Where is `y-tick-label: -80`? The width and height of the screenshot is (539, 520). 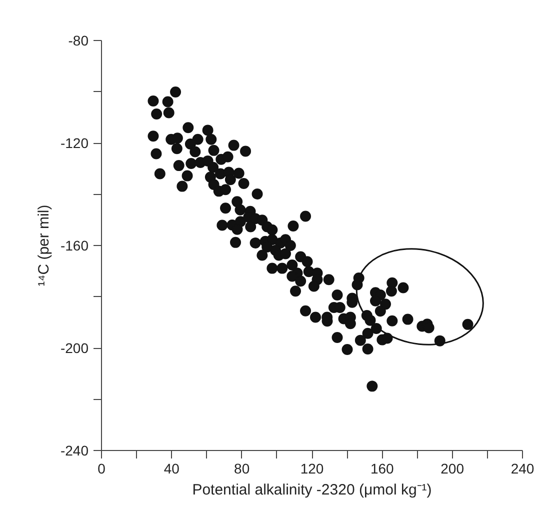
y-tick-label: -80 is located at coordinates (78, 40).